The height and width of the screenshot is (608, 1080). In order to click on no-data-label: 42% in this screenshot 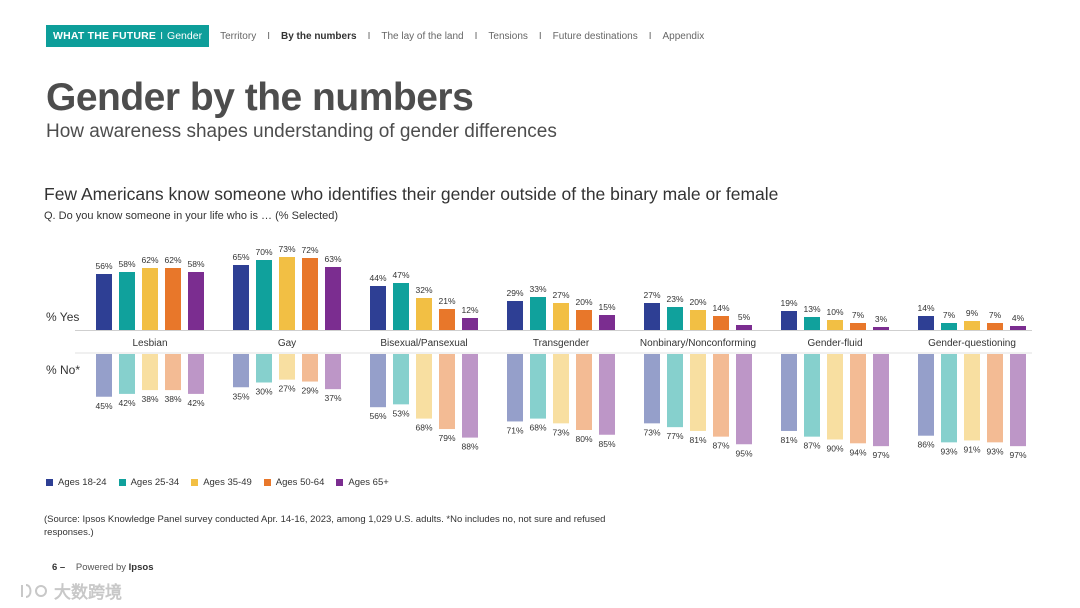, I will do `click(195, 403)`.